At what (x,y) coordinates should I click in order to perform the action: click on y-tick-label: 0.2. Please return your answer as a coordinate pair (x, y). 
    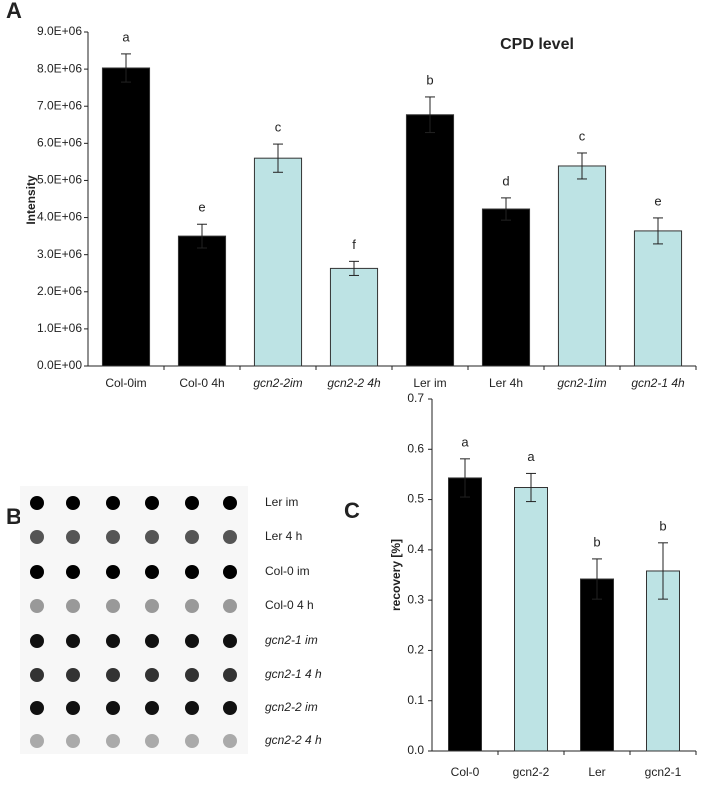
    Looking at the image, I should click on (415, 650).